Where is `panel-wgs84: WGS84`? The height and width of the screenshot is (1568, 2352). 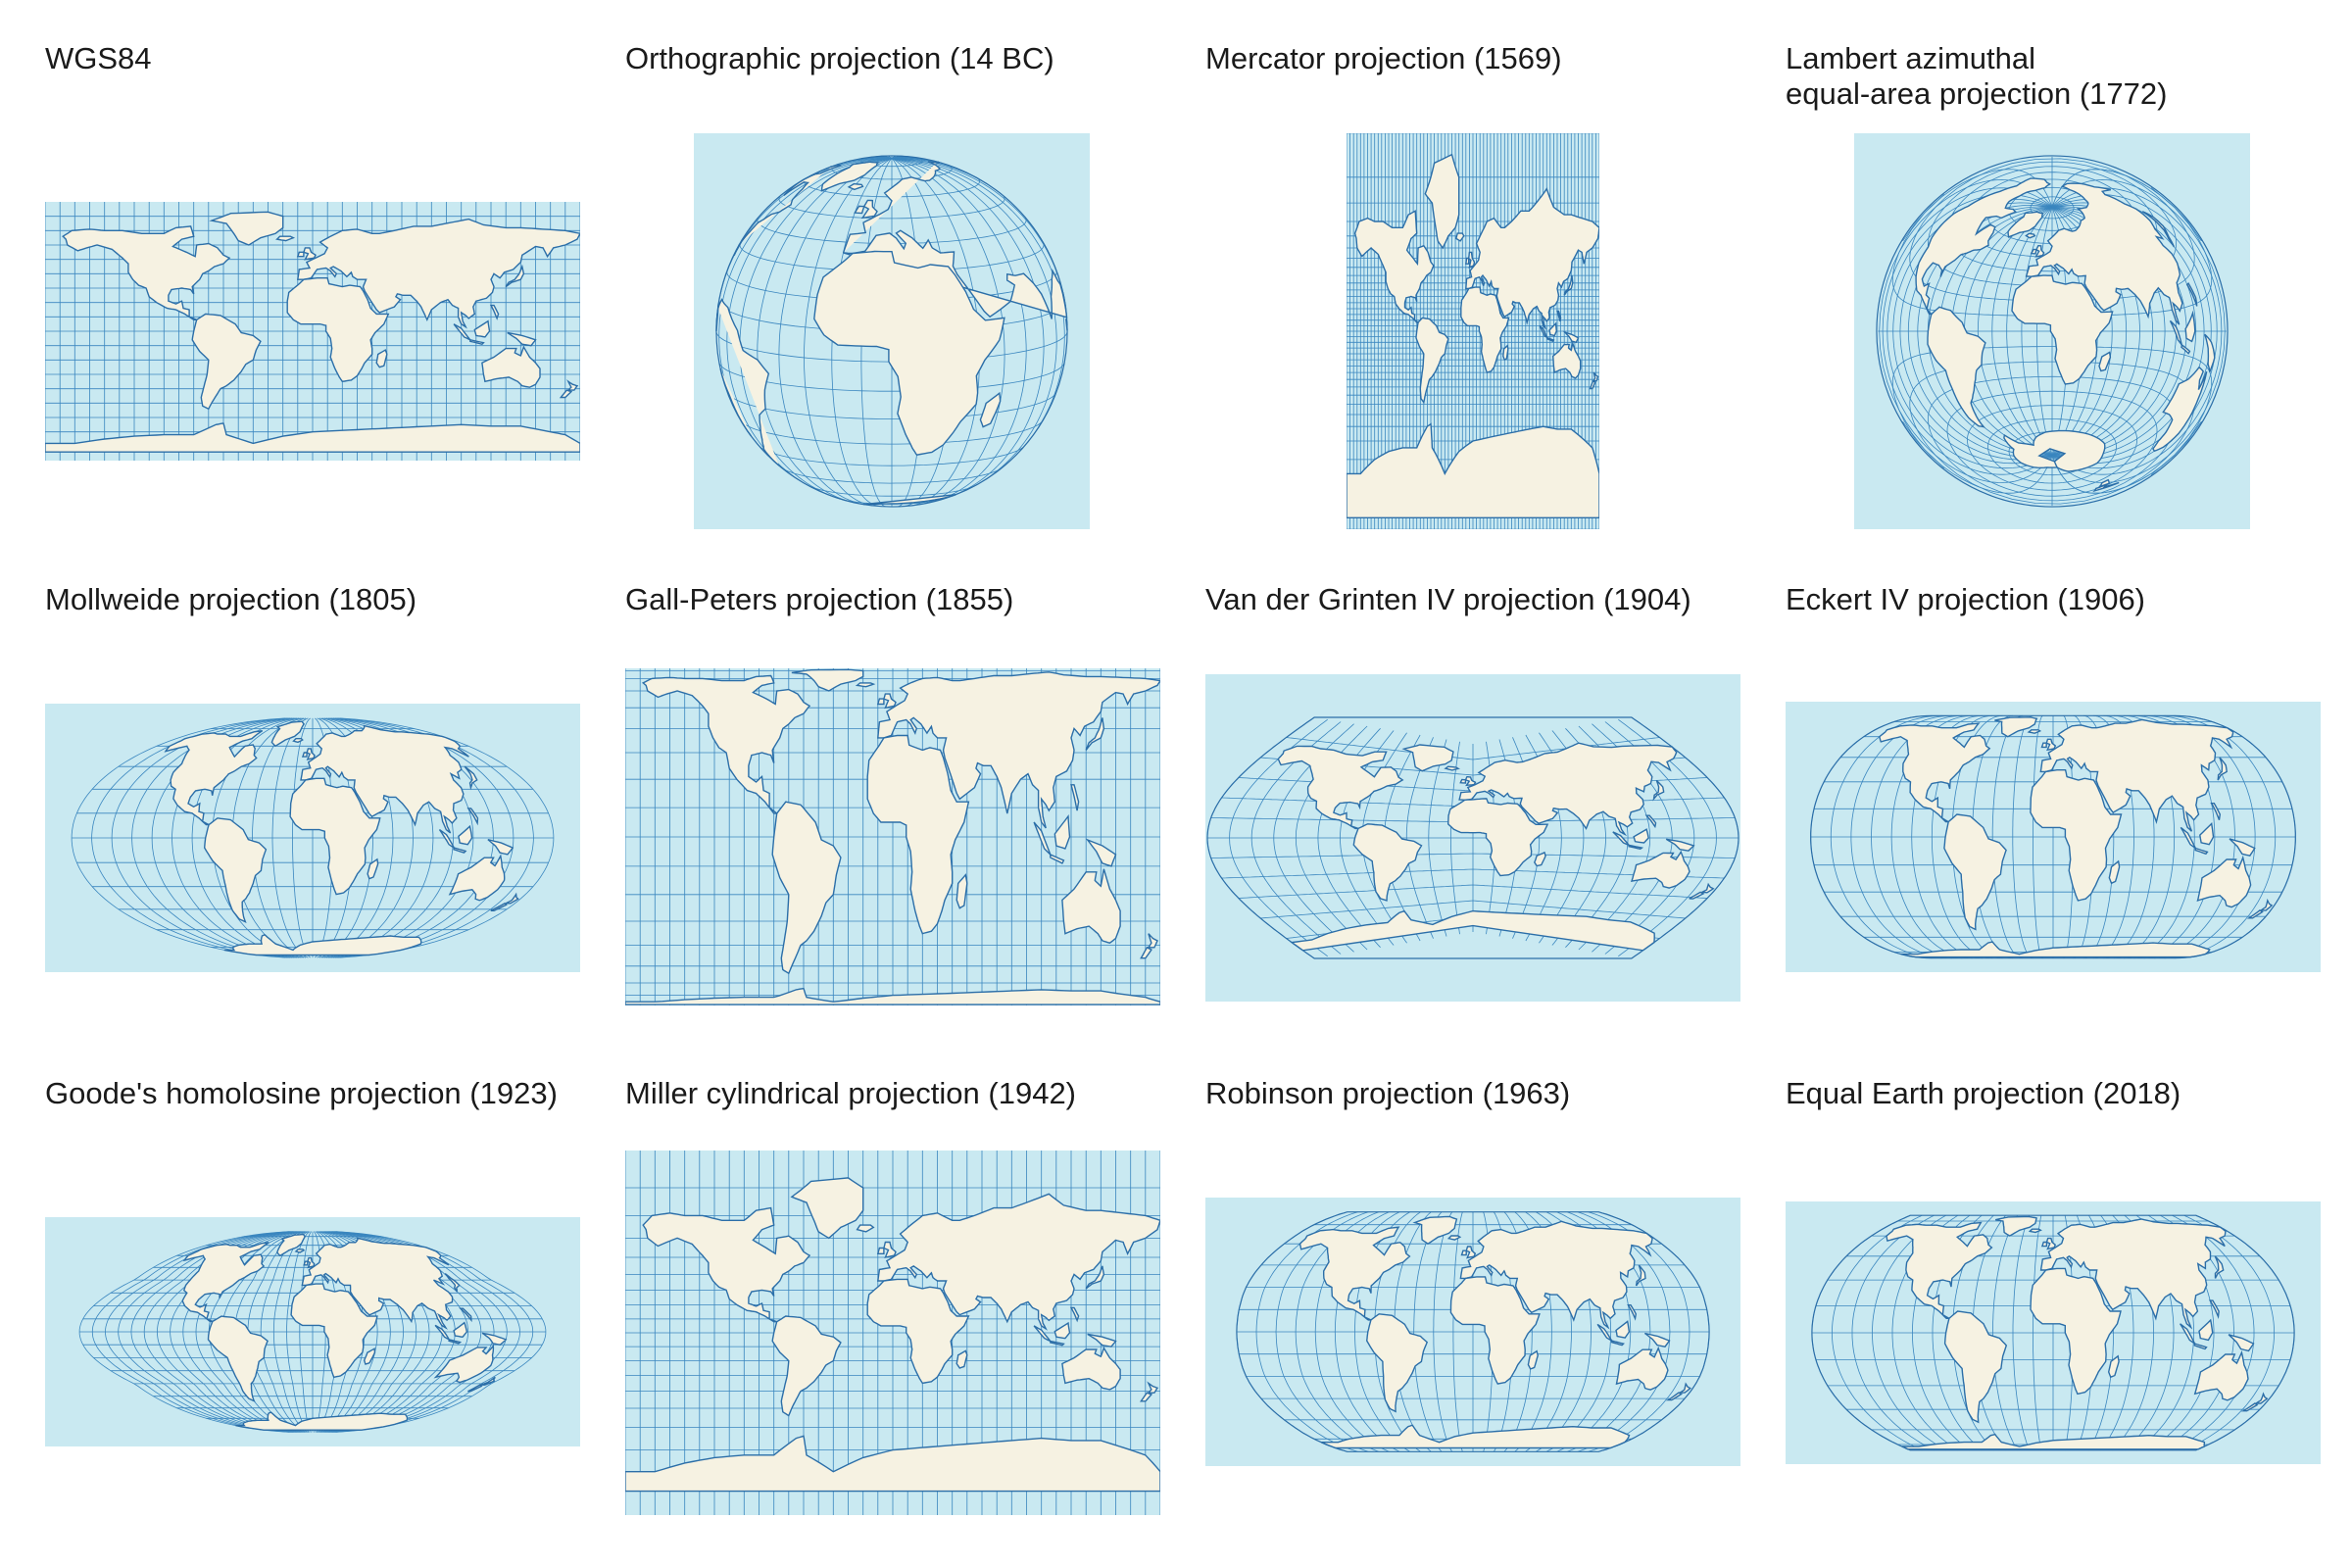 panel-wgs84: WGS84 is located at coordinates (290, 270).